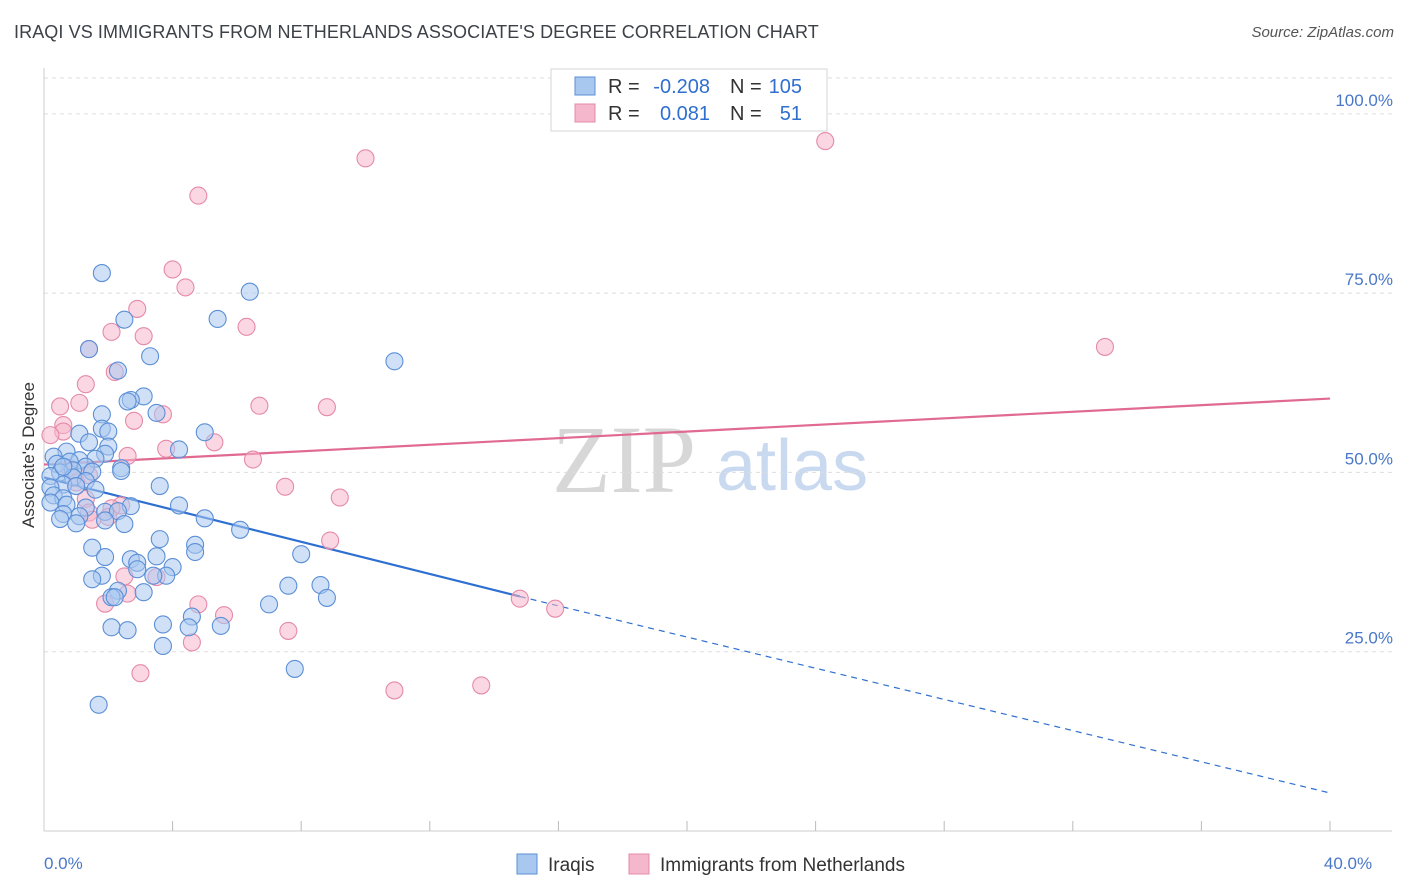 This screenshot has width=1406, height=892. Describe the element at coordinates (527, 864) in the screenshot. I see `bottom-legend-swatch-iraqis` at that location.